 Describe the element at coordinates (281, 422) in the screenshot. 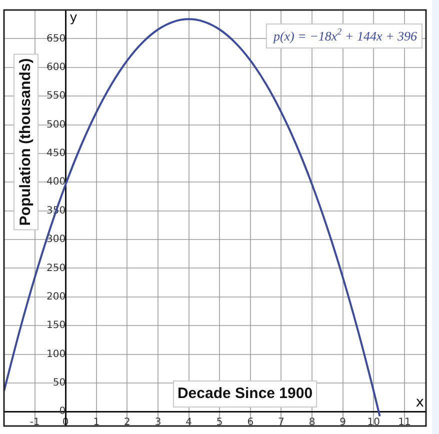

I see `x-tick-label: 7` at that location.